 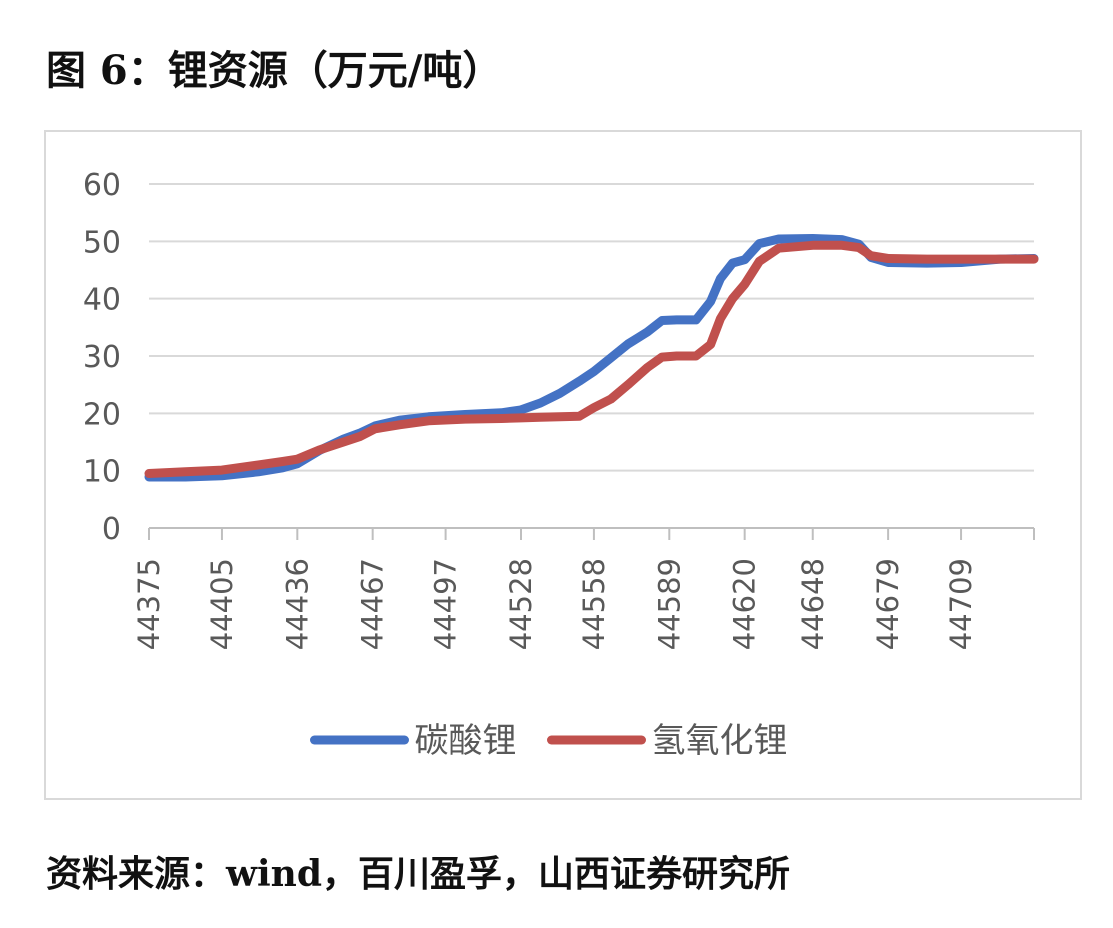 What do you see at coordinates (961, 604) in the screenshot?
I see `x-tick-label: 44709` at bounding box center [961, 604].